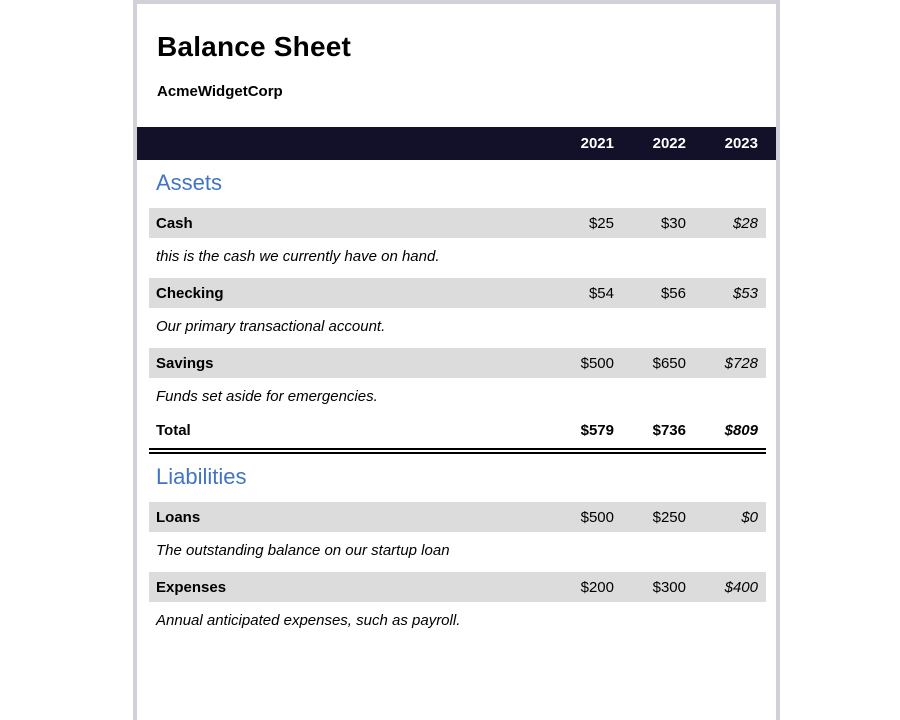 The height and width of the screenshot is (720, 900). I want to click on year-header-2021: 2021, so click(597, 143).